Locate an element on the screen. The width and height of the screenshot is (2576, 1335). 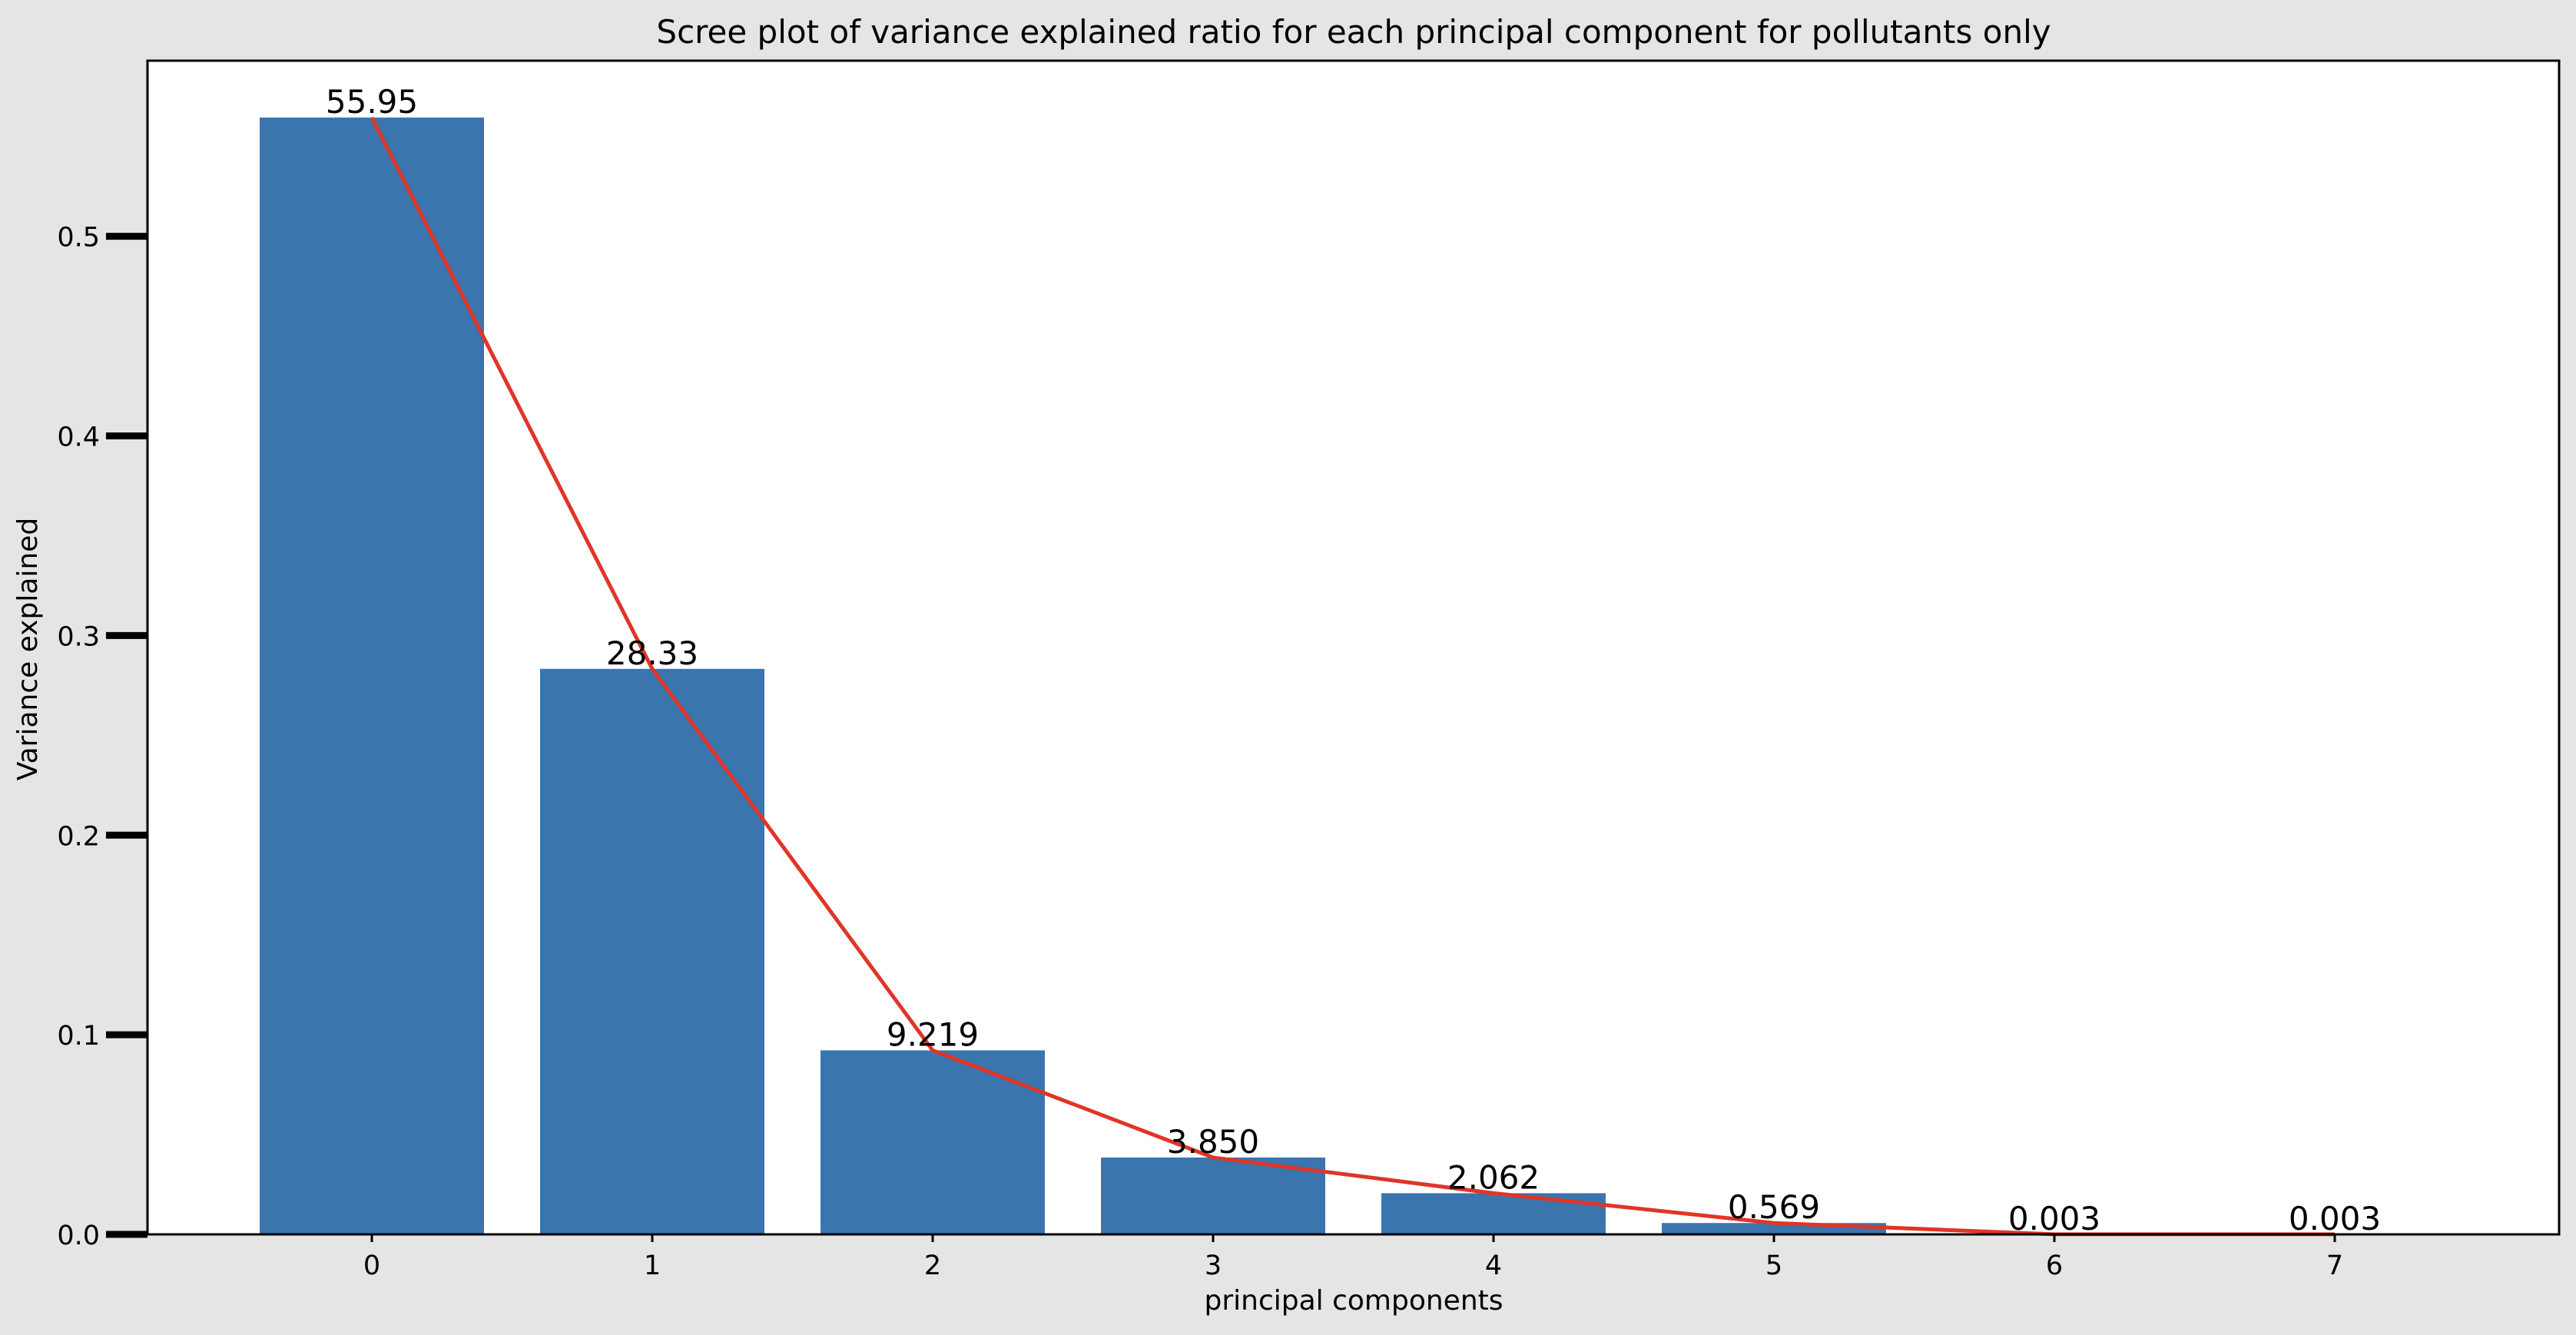
y-tick-label-0.4: 0.4 is located at coordinates (78, 437).